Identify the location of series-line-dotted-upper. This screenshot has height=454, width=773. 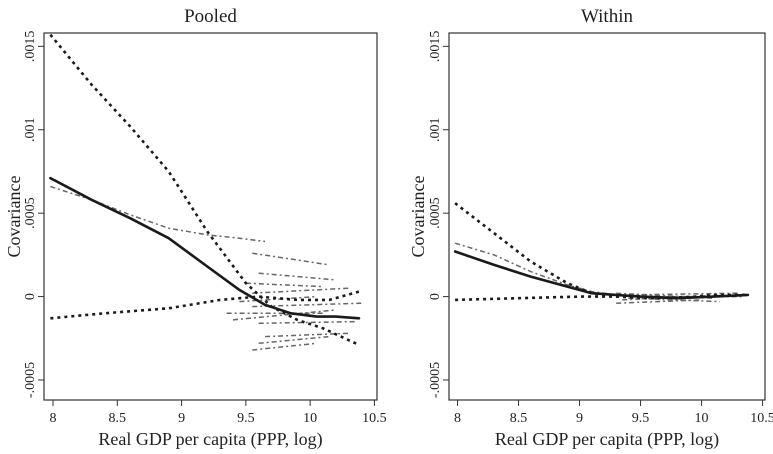
(601, 251).